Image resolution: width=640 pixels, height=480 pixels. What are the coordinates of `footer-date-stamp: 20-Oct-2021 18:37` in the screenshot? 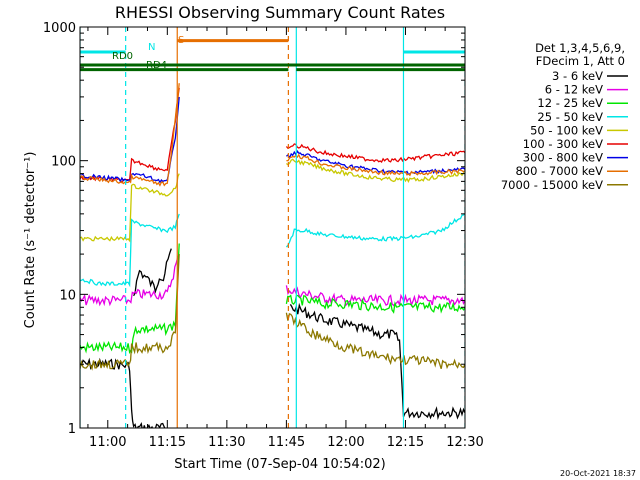 It's located at (598, 473).